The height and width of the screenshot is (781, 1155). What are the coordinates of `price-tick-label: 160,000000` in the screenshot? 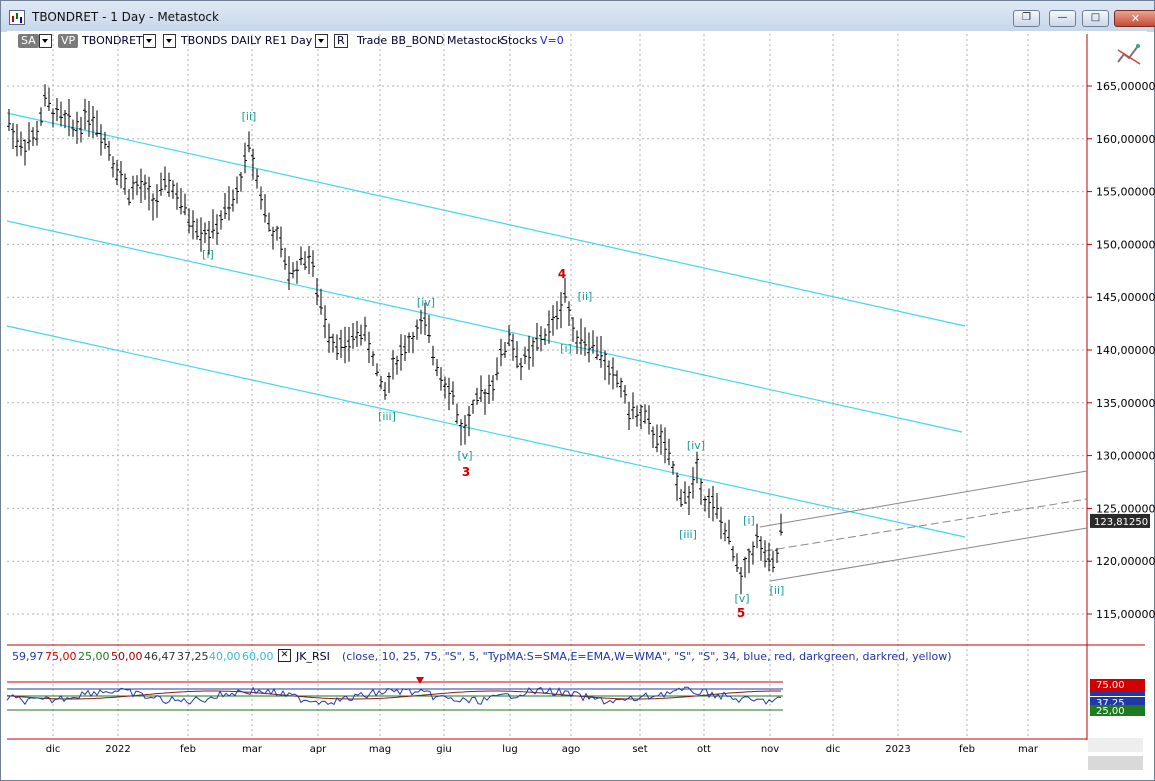 It's located at (1125, 139).